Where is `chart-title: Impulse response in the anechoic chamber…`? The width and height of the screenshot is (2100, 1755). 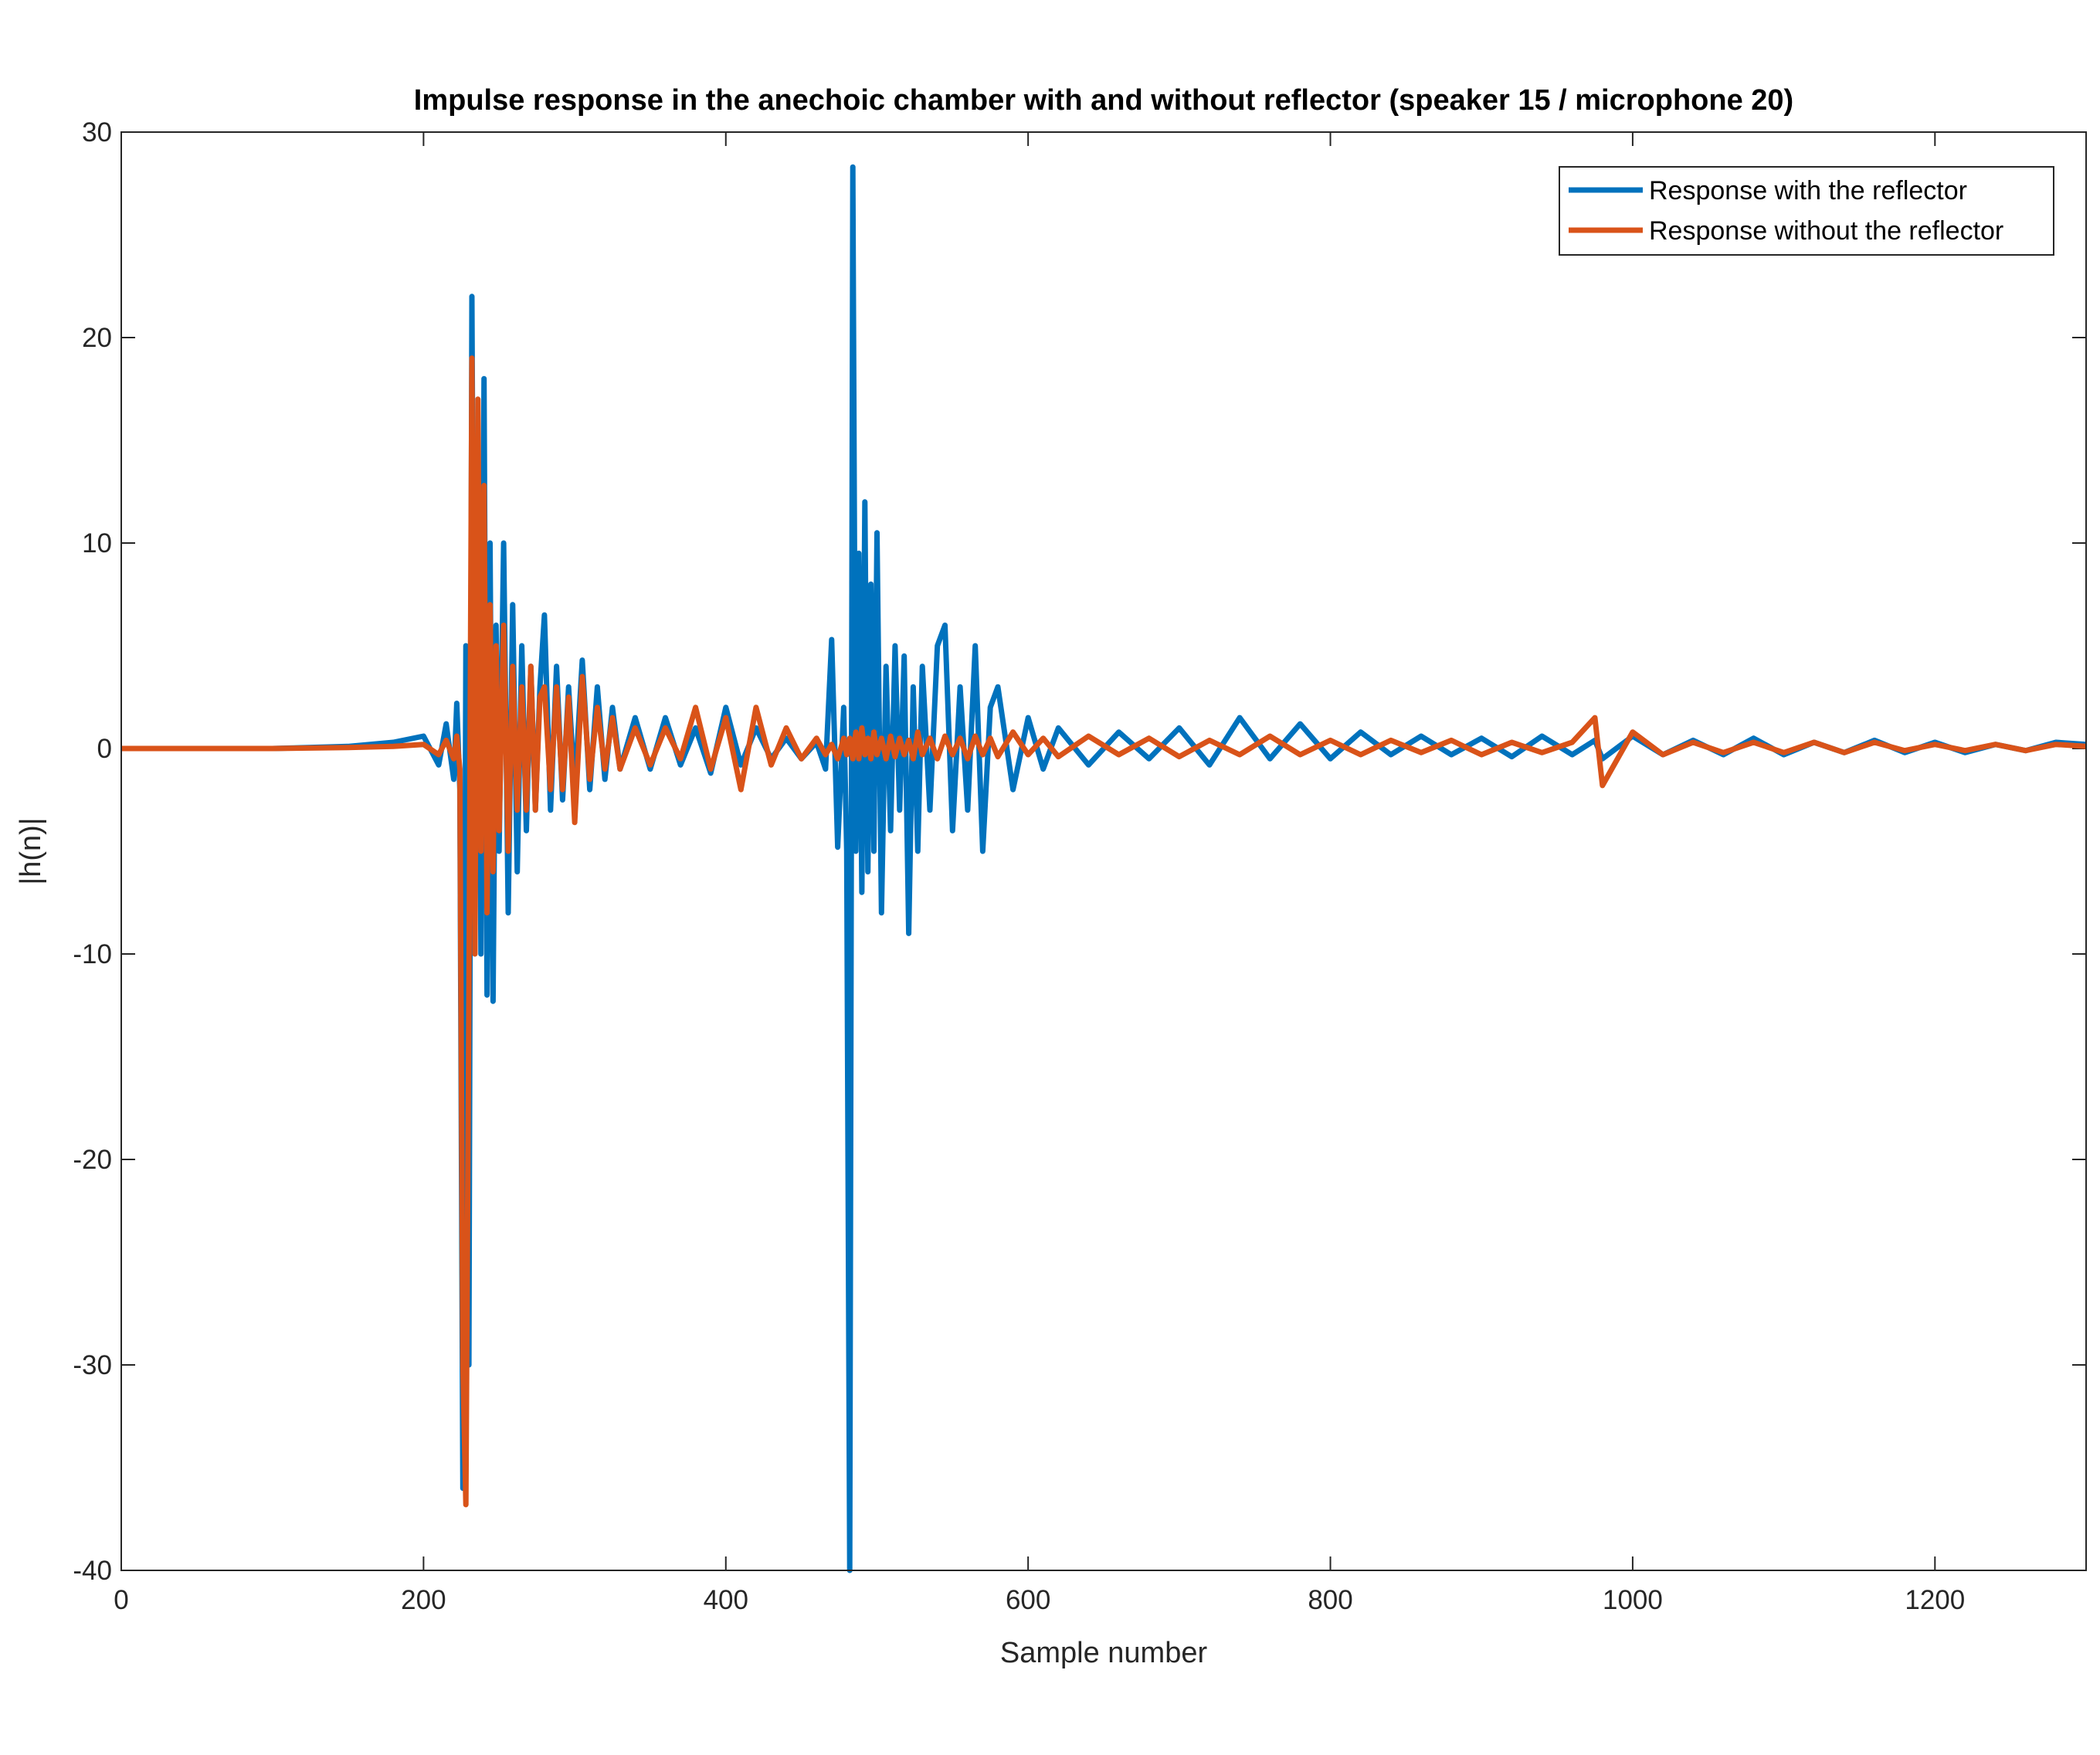
chart-title: Impulse response in the anechoic chamber… is located at coordinates (1103, 100).